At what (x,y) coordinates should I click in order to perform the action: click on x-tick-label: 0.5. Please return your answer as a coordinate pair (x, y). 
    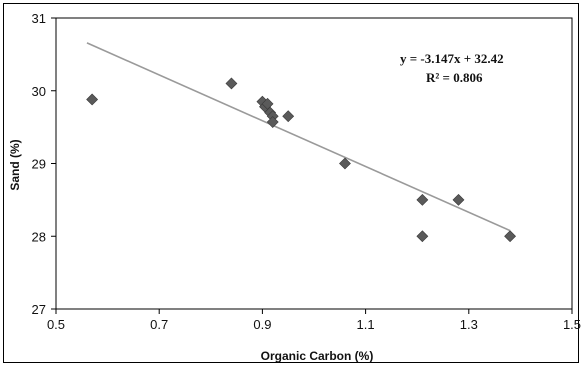
    Looking at the image, I should click on (56, 324).